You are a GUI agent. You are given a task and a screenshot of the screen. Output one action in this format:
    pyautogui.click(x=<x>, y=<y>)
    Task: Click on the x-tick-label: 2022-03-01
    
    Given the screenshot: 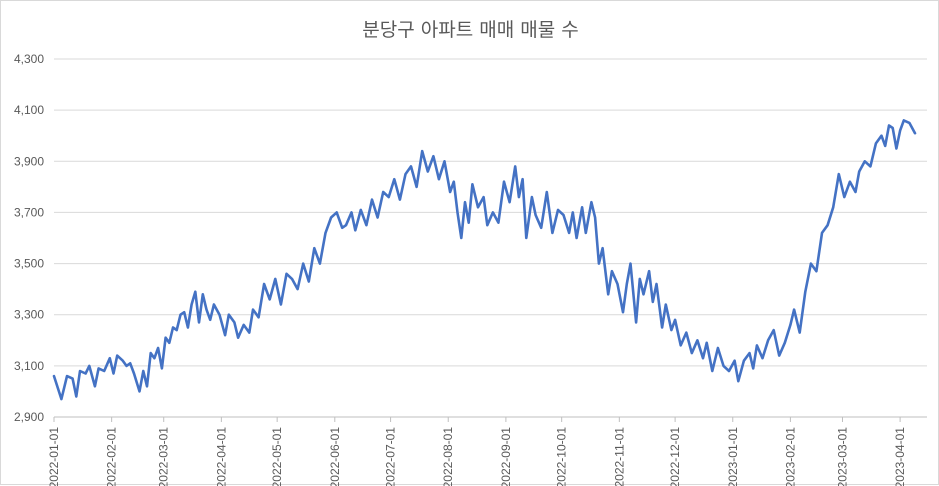 What is the action you would take?
    pyautogui.click(x=164, y=456)
    